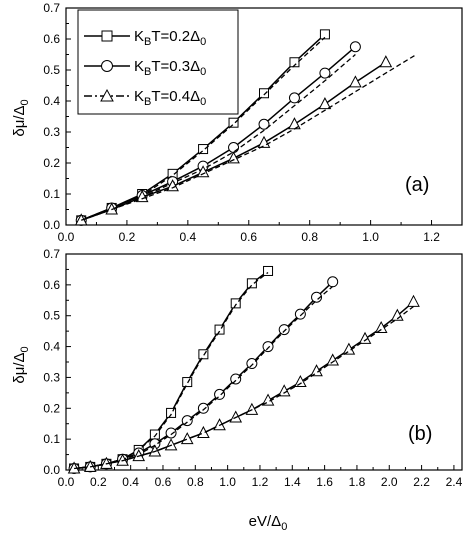 The height and width of the screenshot is (537, 474). Describe the element at coordinates (454, 482) in the screenshot. I see `x-tick-label: 2.4` at that location.